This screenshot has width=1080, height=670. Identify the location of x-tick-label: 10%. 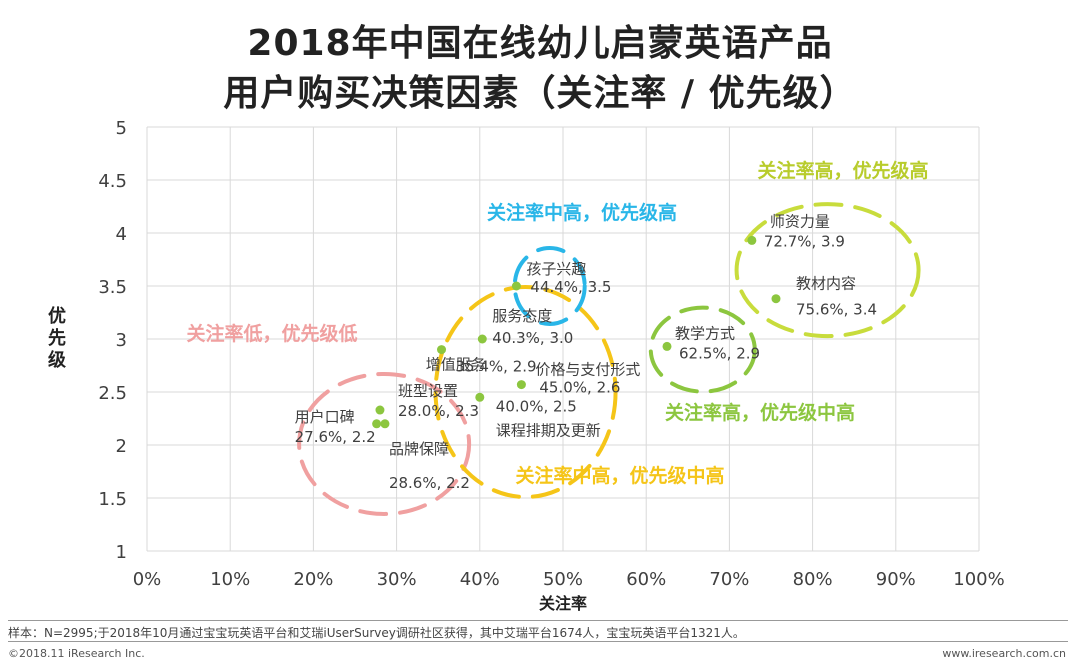
(230, 579).